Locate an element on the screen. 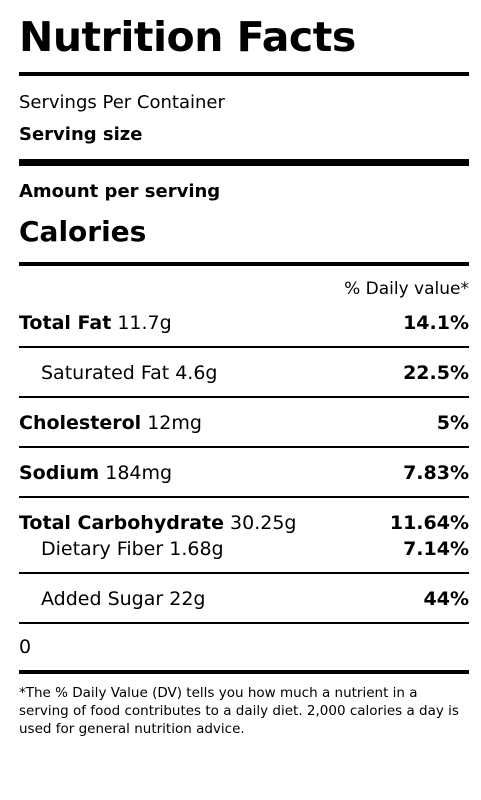  nutrient-name-wrap: Total Fat 11.7g is located at coordinates (95, 323).